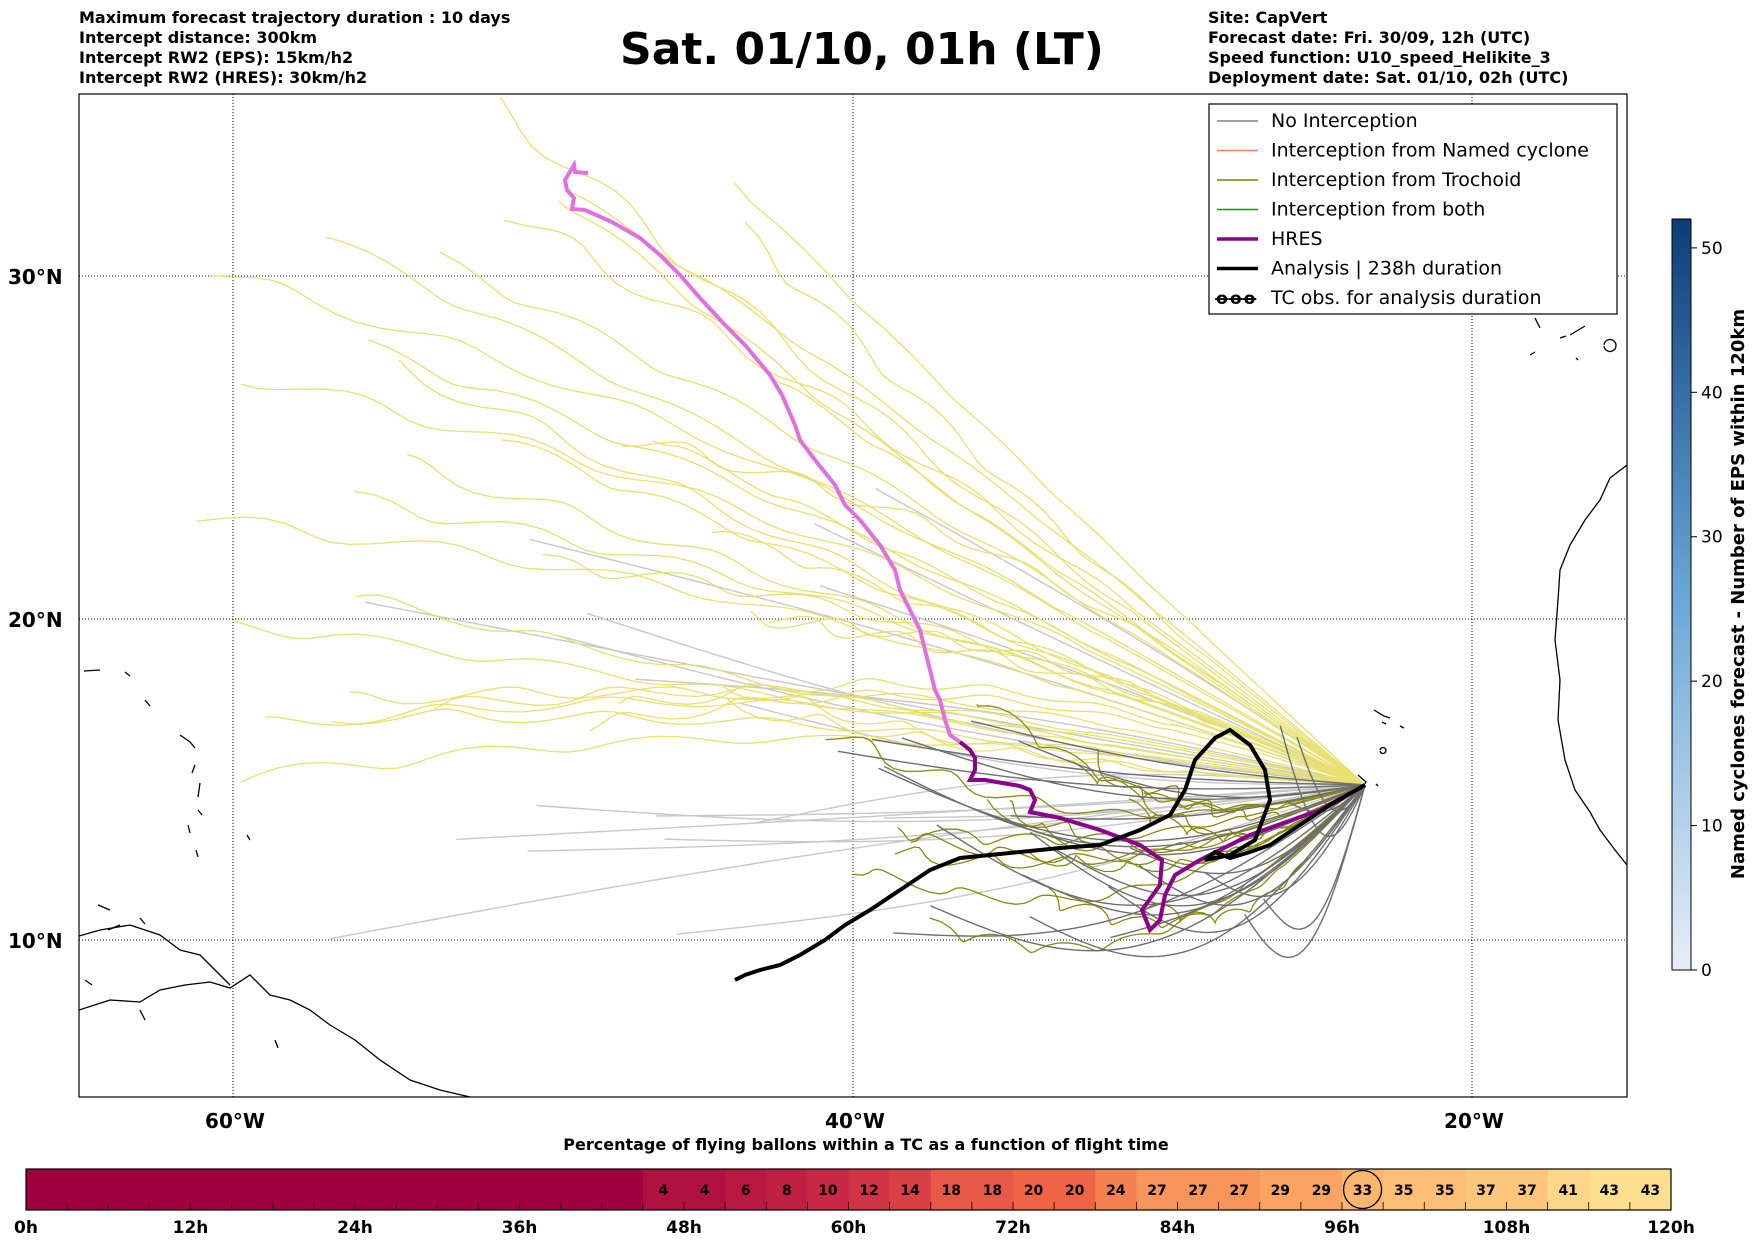 This screenshot has height=1241, width=1752. I want to click on coastline-south-america, so click(275, 1035).